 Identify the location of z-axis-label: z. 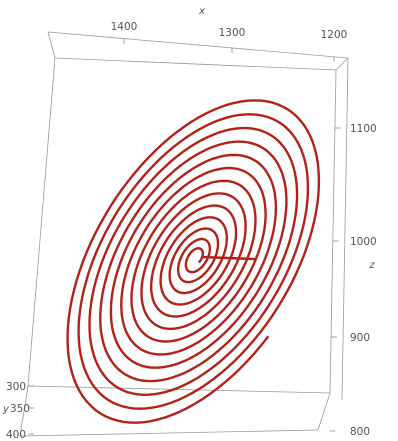
(371, 265).